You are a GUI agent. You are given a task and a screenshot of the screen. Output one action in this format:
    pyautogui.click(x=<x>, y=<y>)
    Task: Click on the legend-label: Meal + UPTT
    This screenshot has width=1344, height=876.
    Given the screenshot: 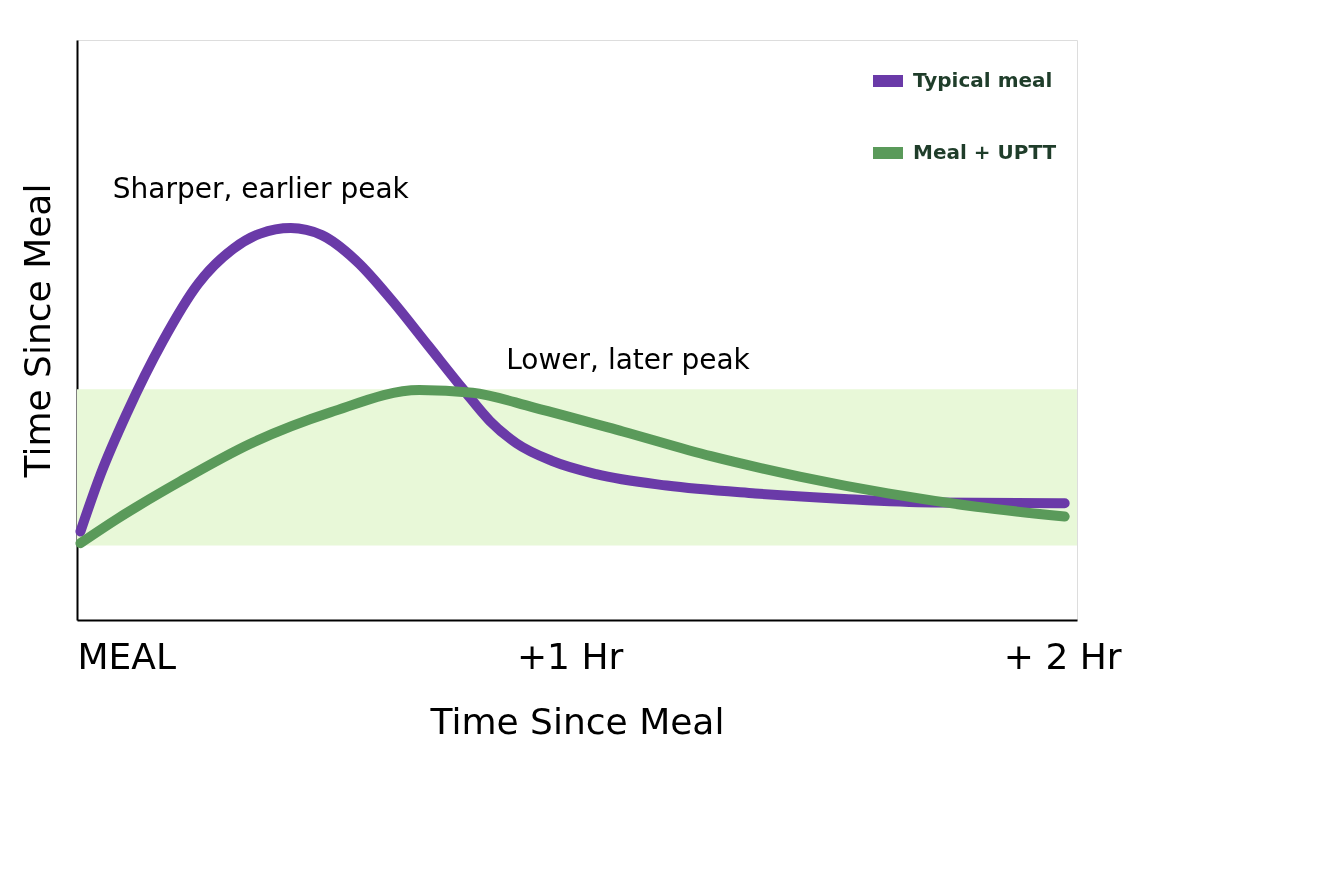 What is the action you would take?
    pyautogui.click(x=985, y=152)
    